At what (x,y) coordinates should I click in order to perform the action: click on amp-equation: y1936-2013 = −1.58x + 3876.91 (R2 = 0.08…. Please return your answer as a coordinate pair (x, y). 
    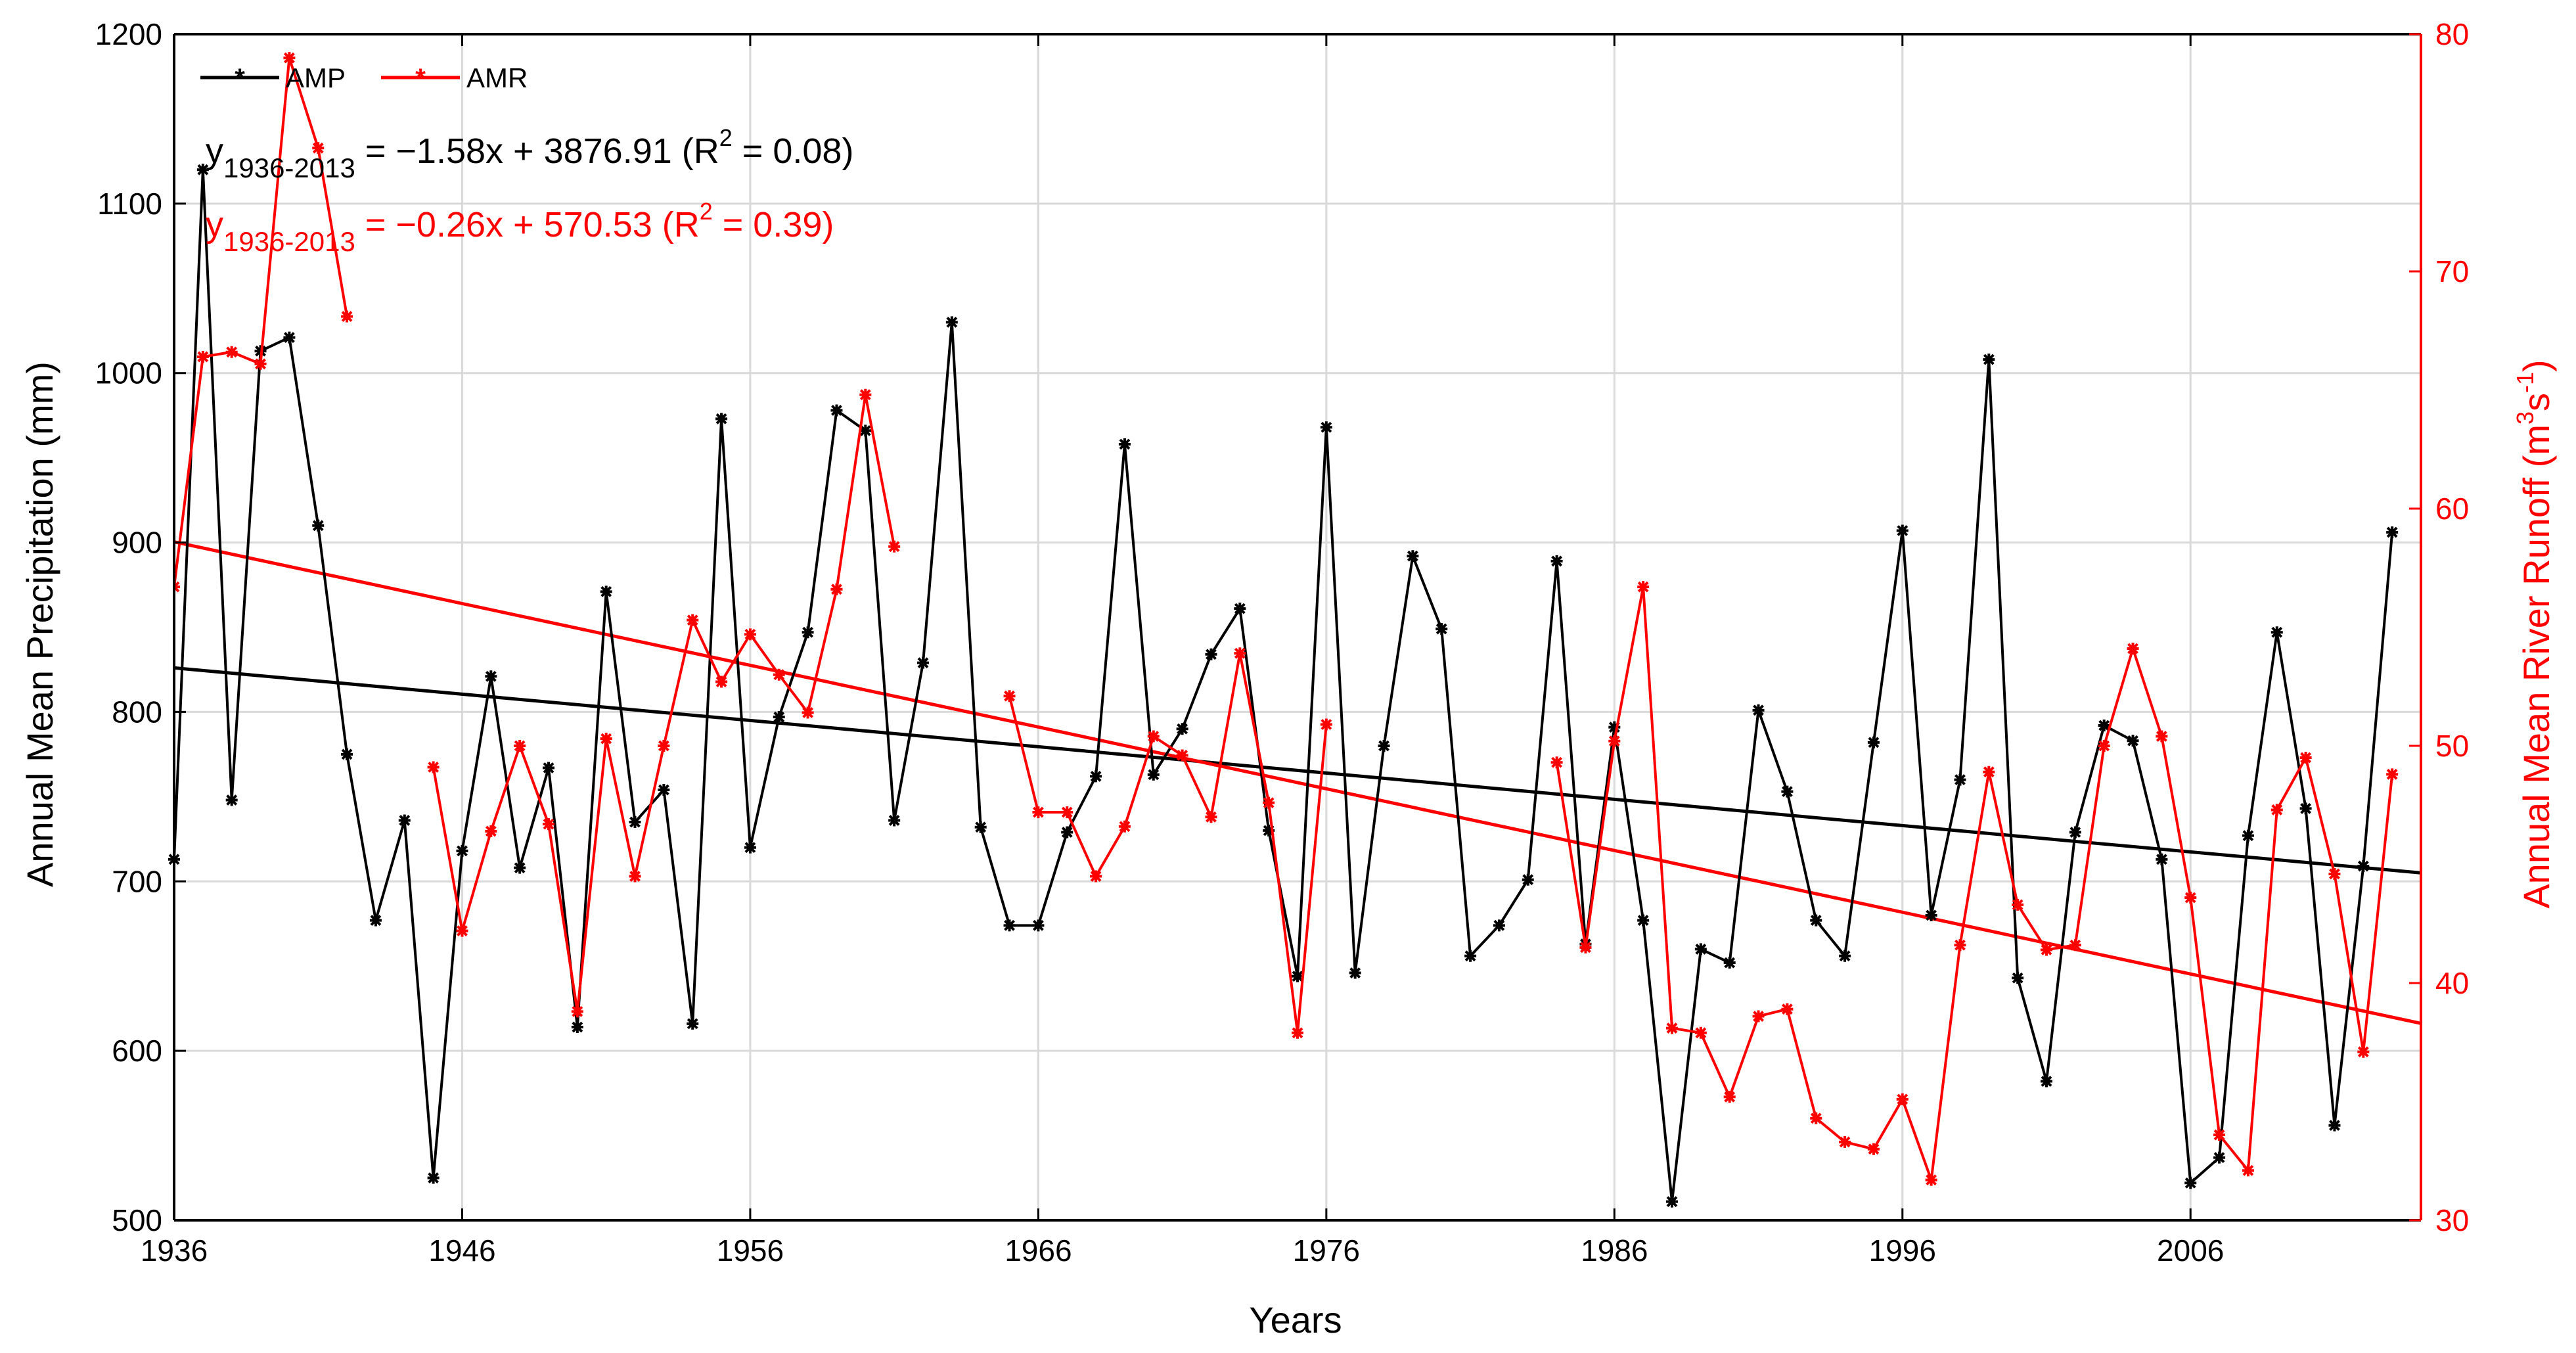
    Looking at the image, I should click on (529, 153).